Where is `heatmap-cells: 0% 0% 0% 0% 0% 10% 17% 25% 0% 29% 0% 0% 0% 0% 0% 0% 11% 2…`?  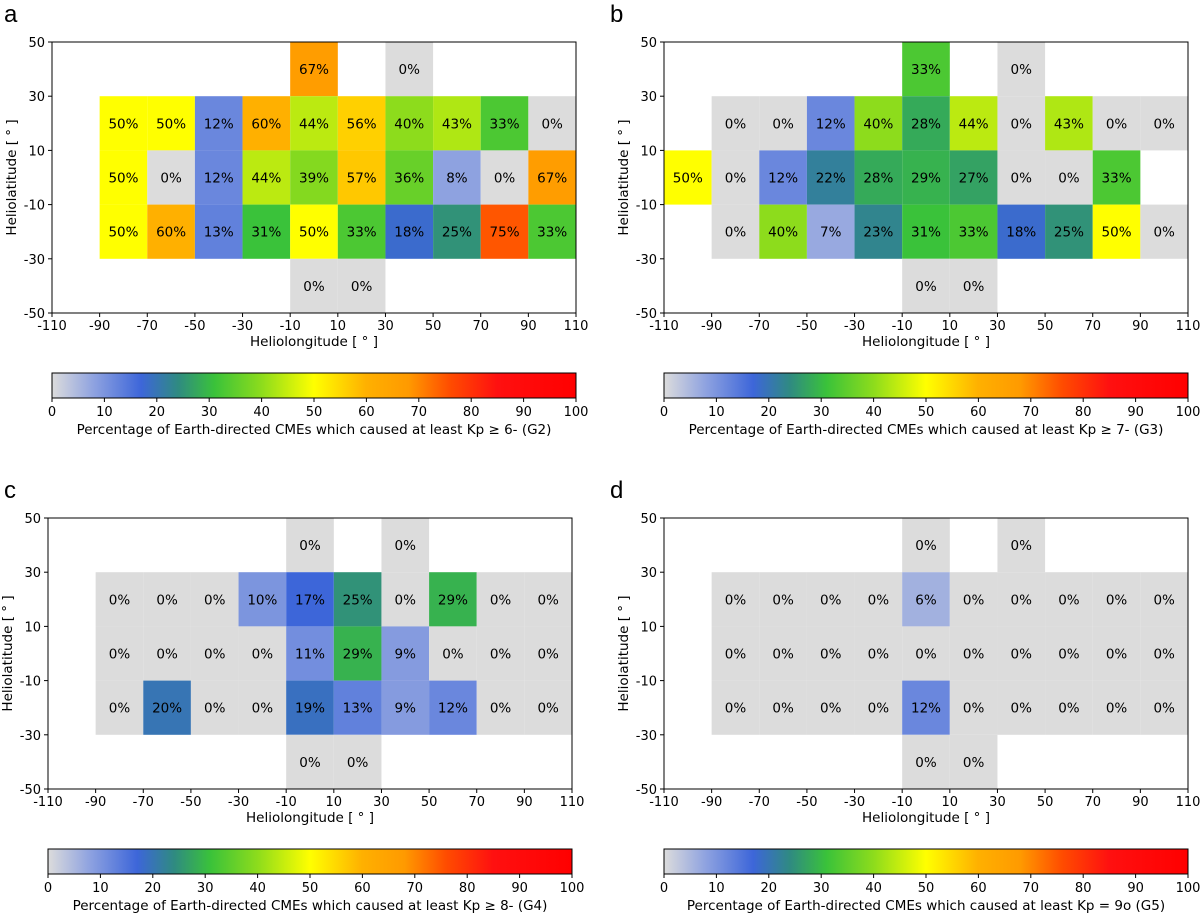 heatmap-cells: 0% 0% 0% 0% 0% 10% 17% 25% 0% 29% 0% 0% 0% 0% 0% 0% 11% 2… is located at coordinates (333, 653).